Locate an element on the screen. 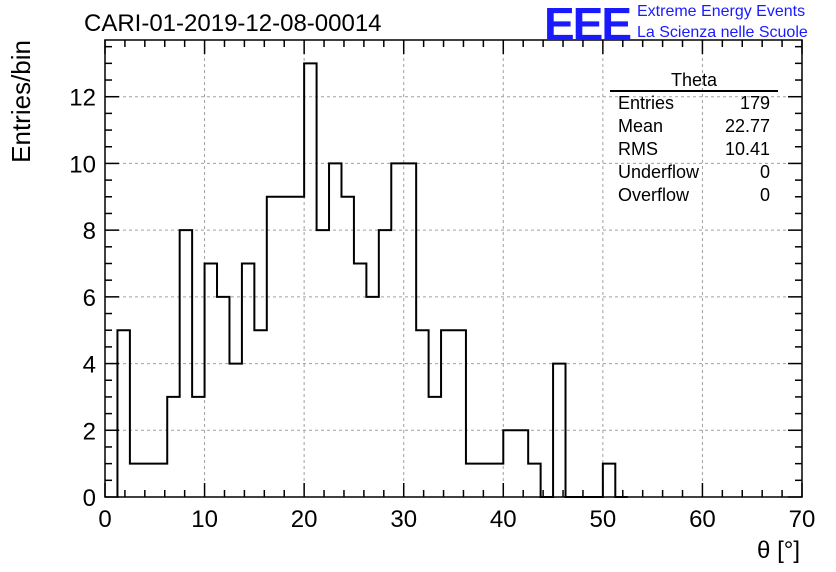 This screenshot has height=572, width=836. chart-title: CARI-01-2019-12-08-00014 is located at coordinates (233, 23).